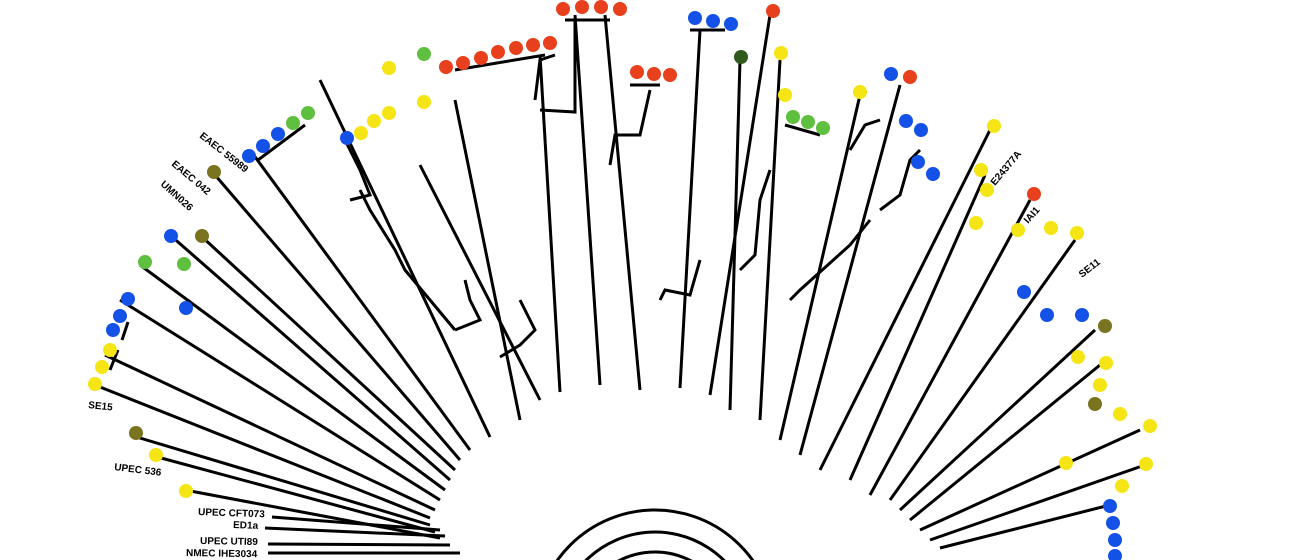  I want to click on label-se15: SE15, so click(101, 407).